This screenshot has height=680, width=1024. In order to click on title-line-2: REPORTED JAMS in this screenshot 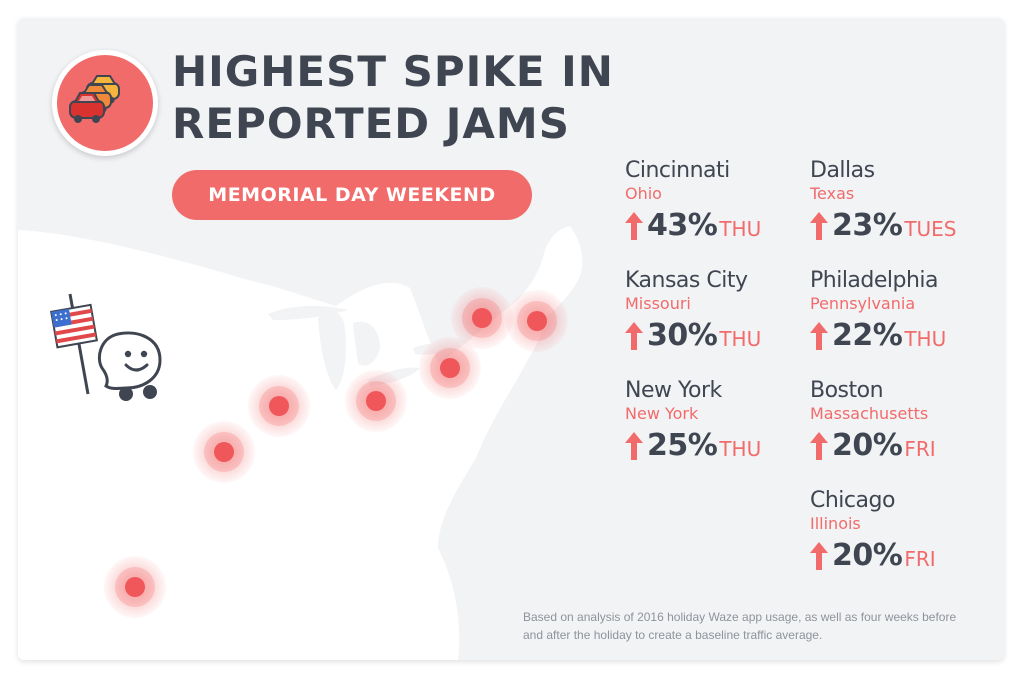, I will do `click(371, 123)`.